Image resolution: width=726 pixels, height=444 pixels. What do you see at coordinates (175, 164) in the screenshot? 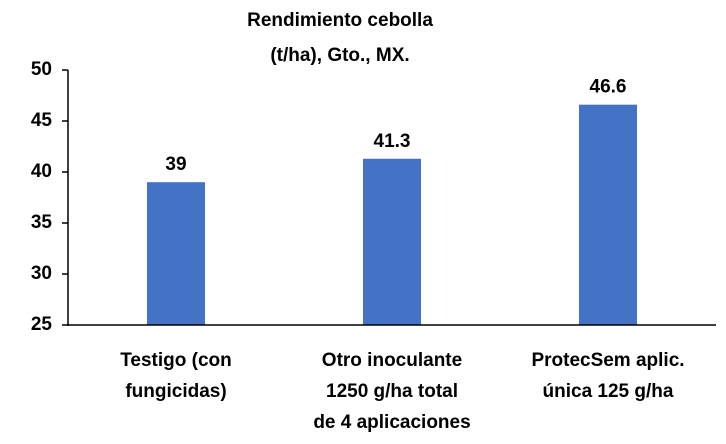
I see `value-label: 39` at bounding box center [175, 164].